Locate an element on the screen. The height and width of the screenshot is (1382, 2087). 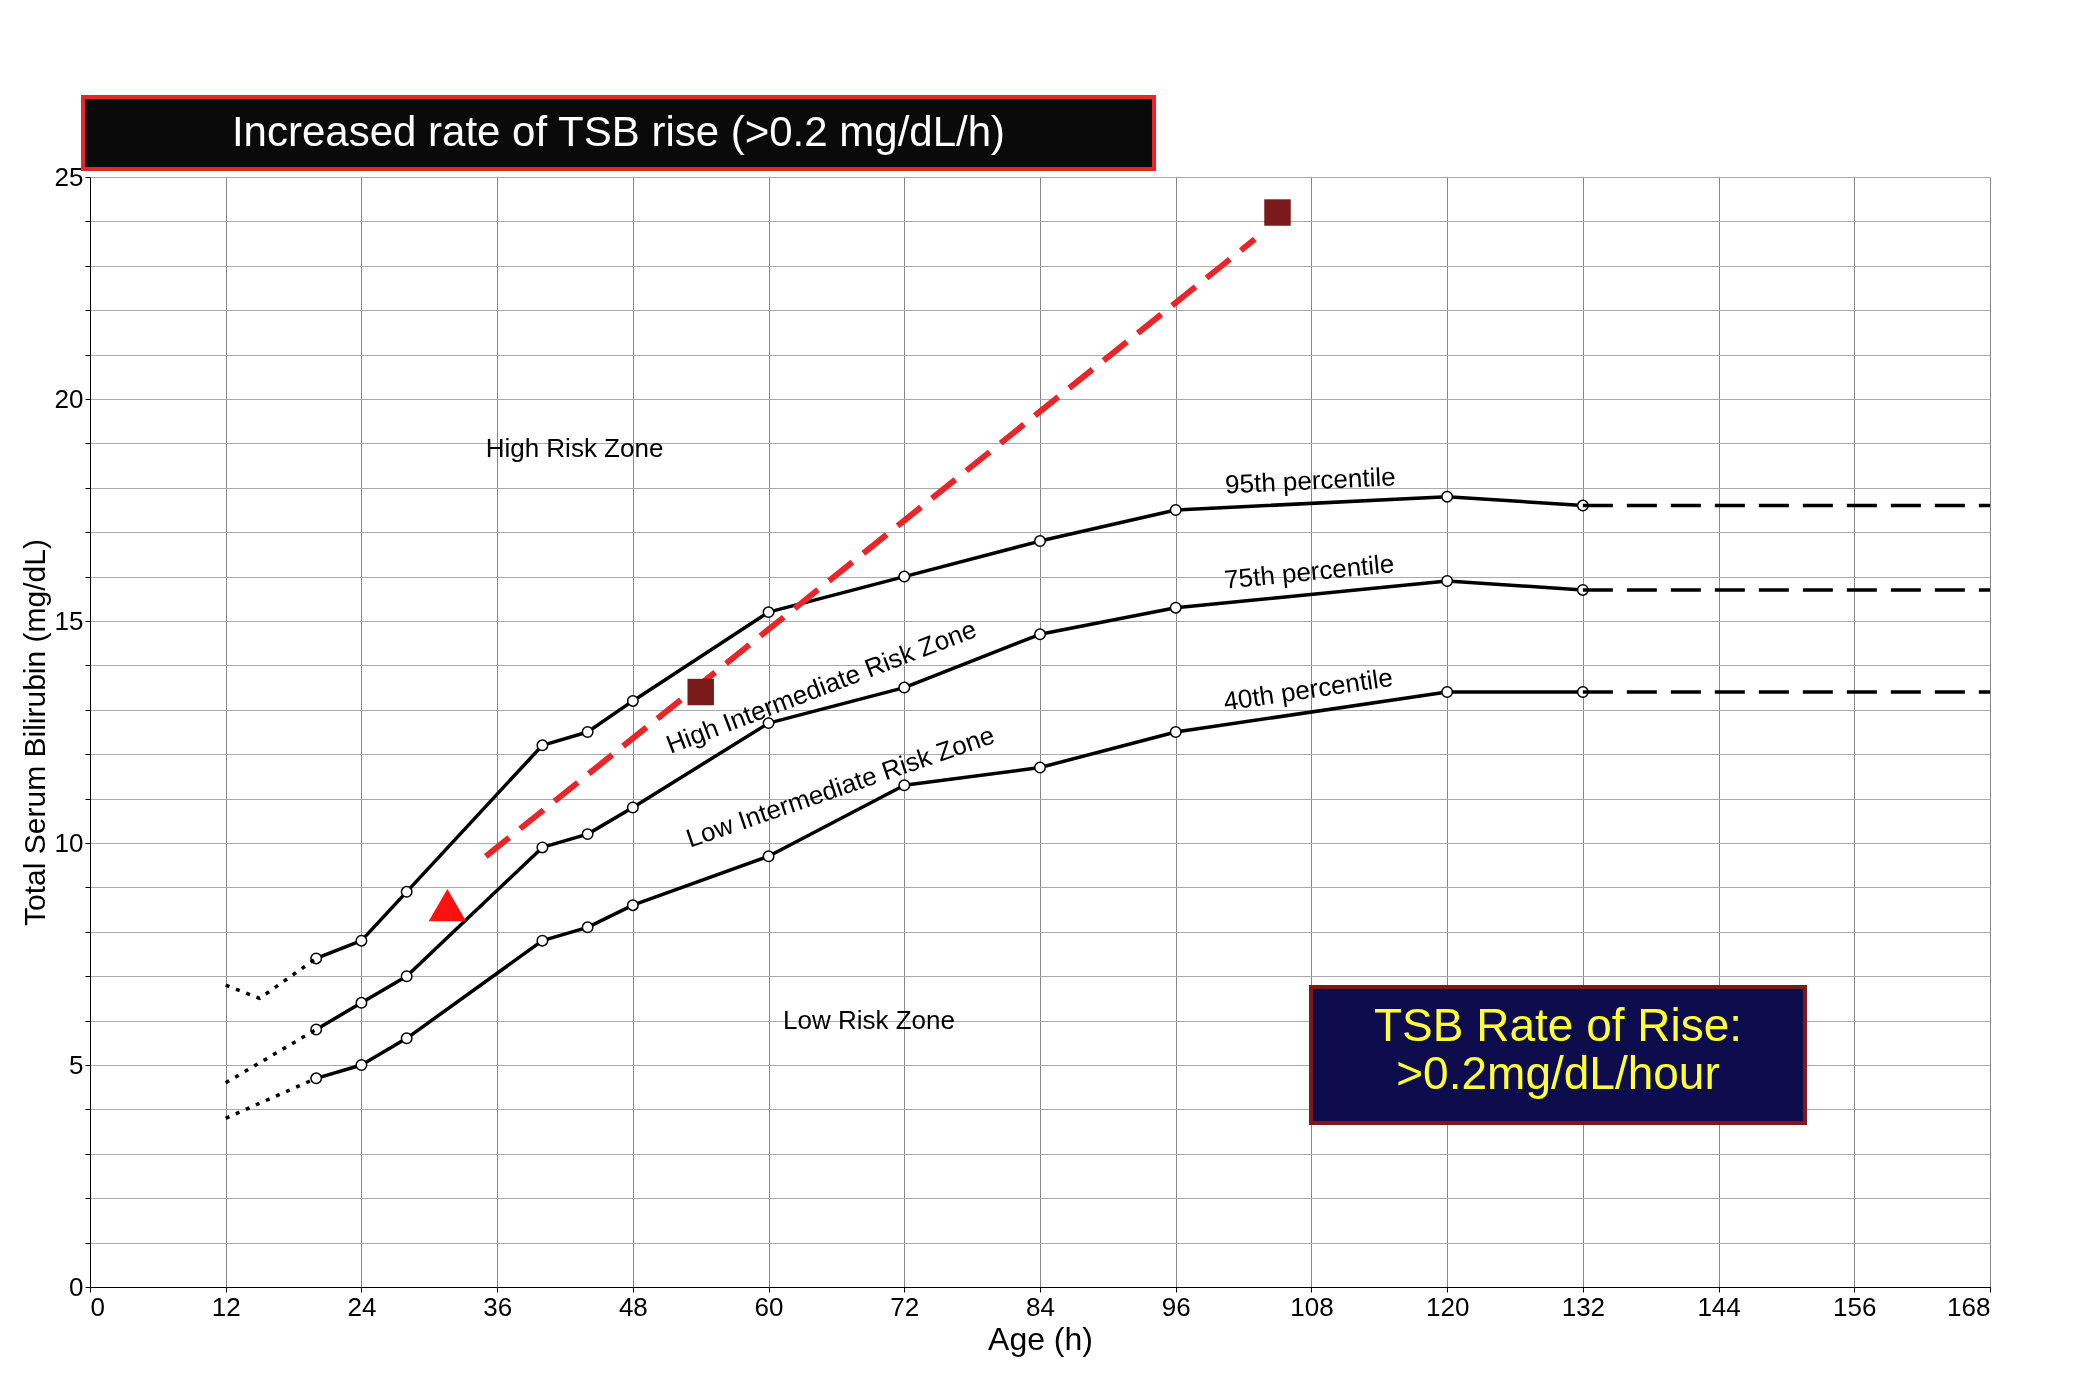
annotation: High Risk Zone is located at coordinates (574, 447).